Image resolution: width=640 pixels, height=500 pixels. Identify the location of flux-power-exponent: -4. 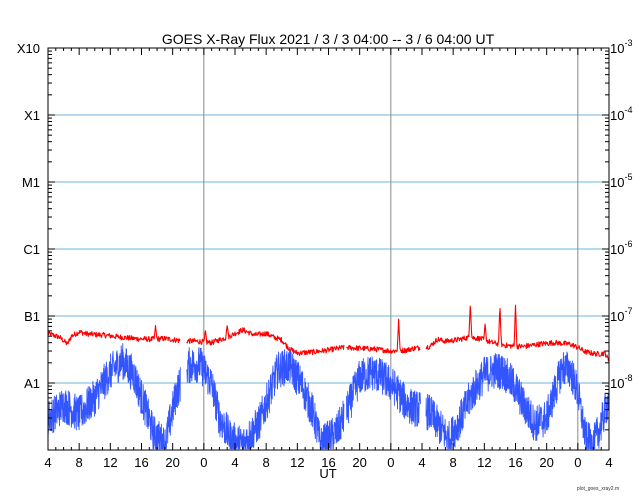
(628, 110).